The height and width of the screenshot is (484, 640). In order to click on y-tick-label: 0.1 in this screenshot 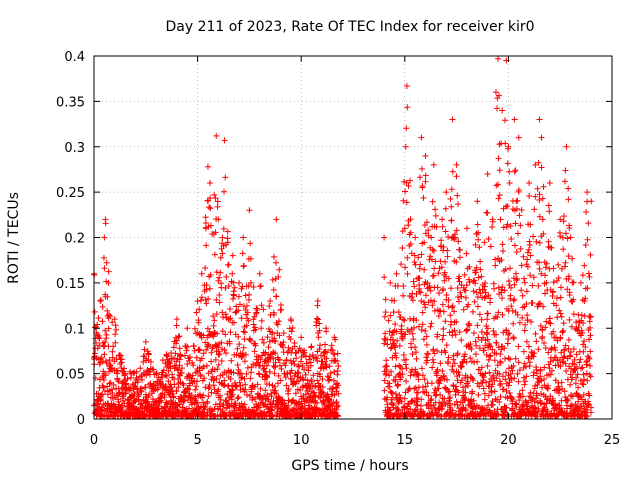, I will do `click(74, 329)`.